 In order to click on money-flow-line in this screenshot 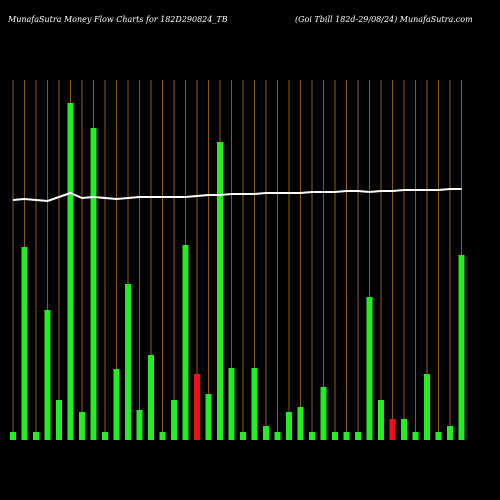, I will do `click(237, 195)`.